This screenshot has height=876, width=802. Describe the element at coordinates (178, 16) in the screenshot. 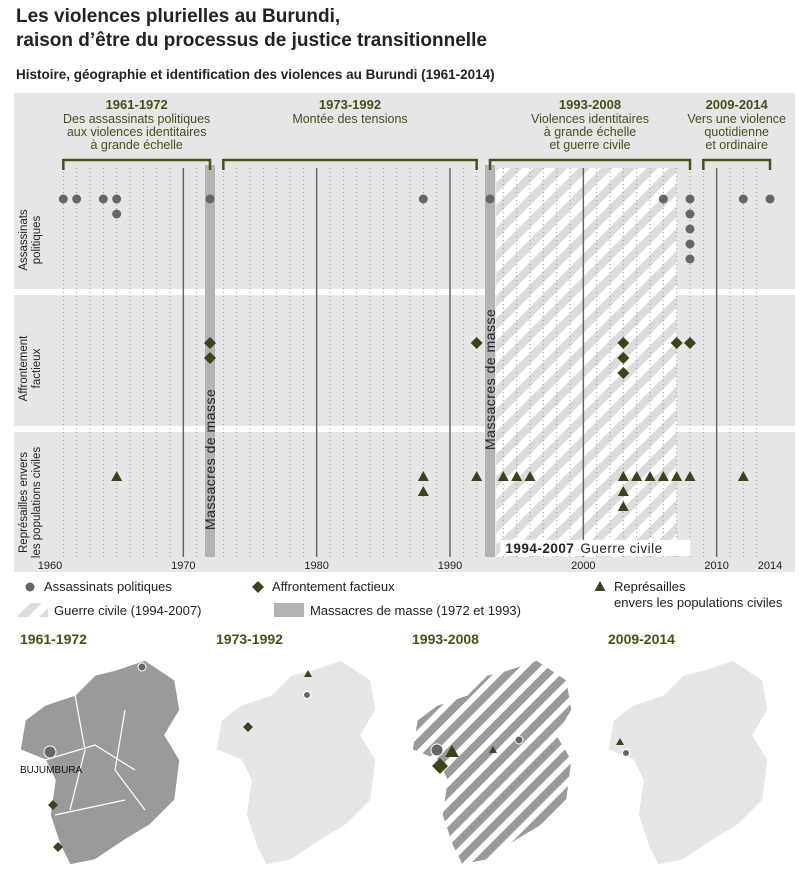

I see `title: Les violences plurielles au Burundi,` at that location.